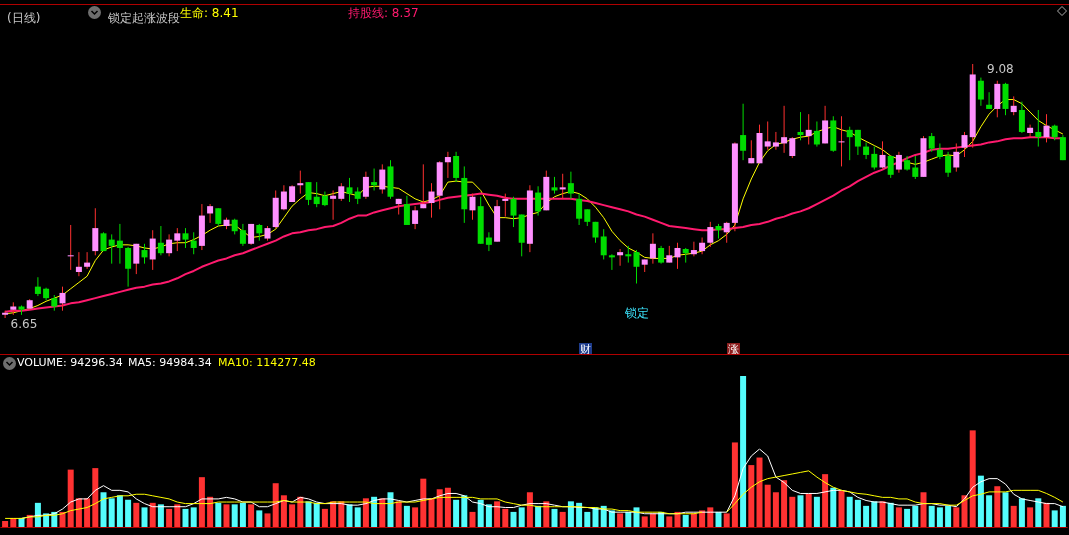  I want to click on chart-subtitle: 锁定起涨波段, so click(143, 18).